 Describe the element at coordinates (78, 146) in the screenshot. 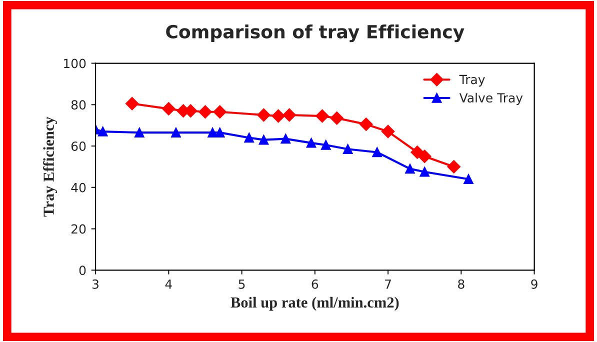

I see `y-tick-label: 60` at that location.